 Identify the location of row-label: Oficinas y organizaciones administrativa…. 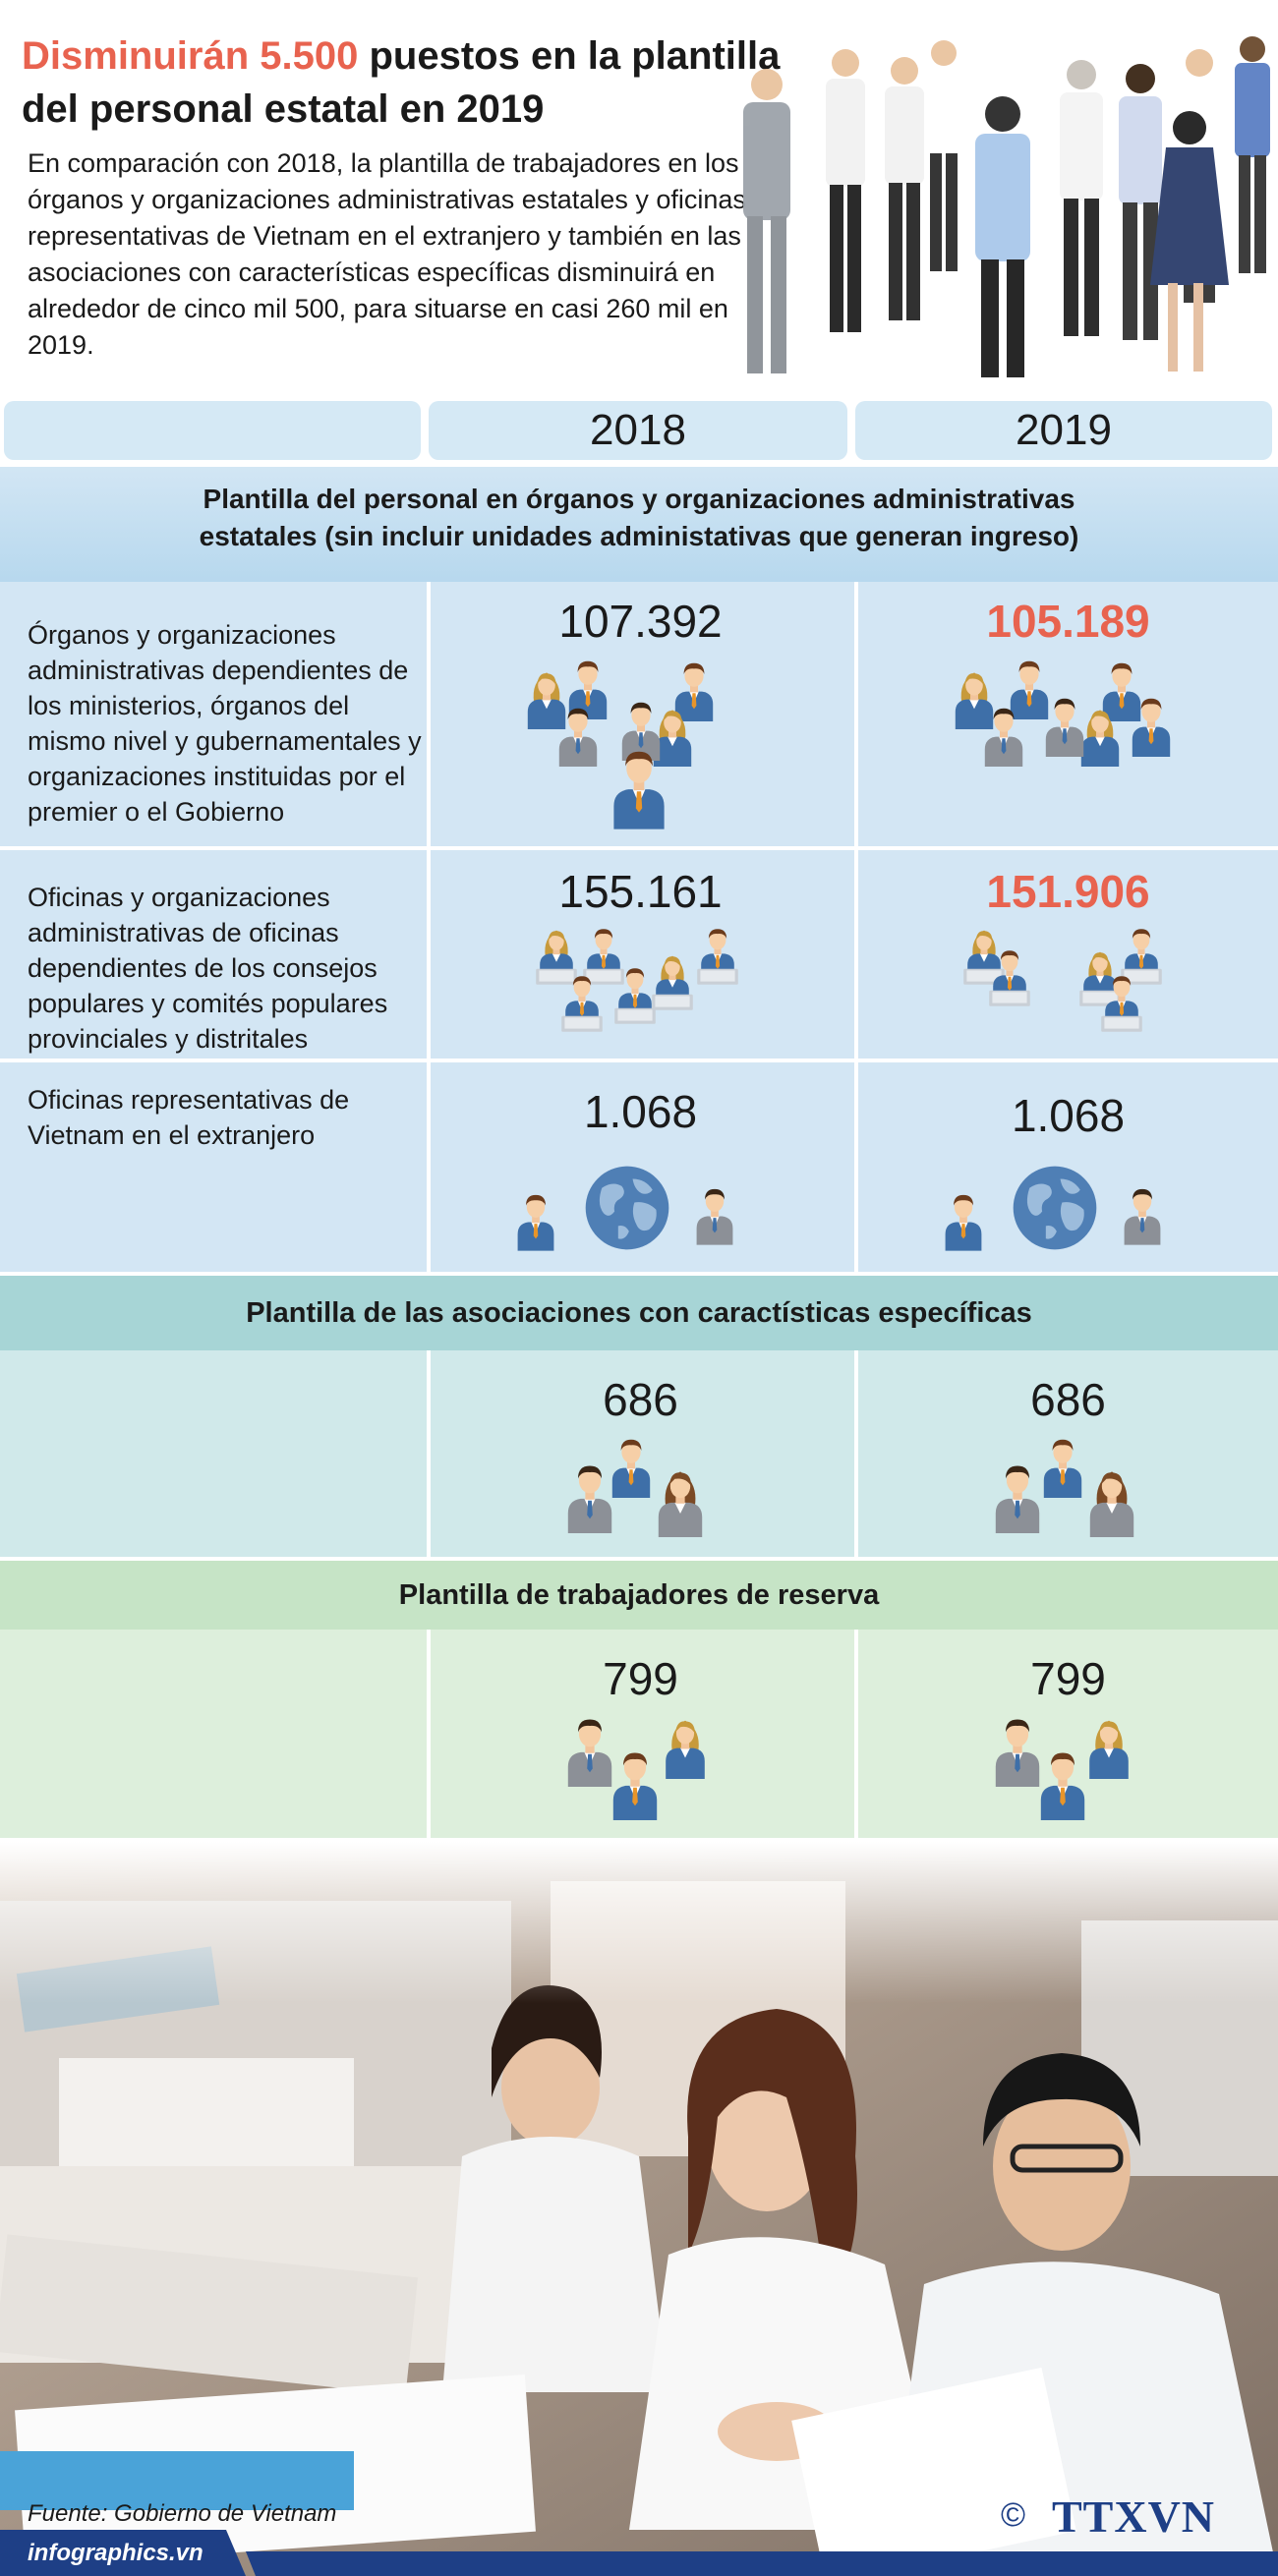
(208, 969).